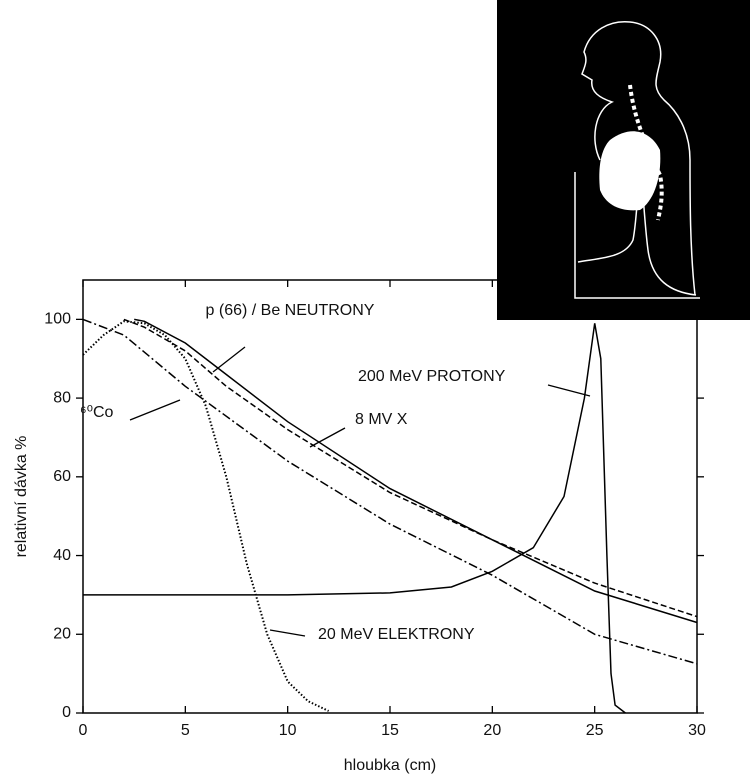 The width and height of the screenshot is (750, 778). Describe the element at coordinates (290, 310) in the screenshot. I see `series-label: p (66) / Be NEUTRONY` at that location.